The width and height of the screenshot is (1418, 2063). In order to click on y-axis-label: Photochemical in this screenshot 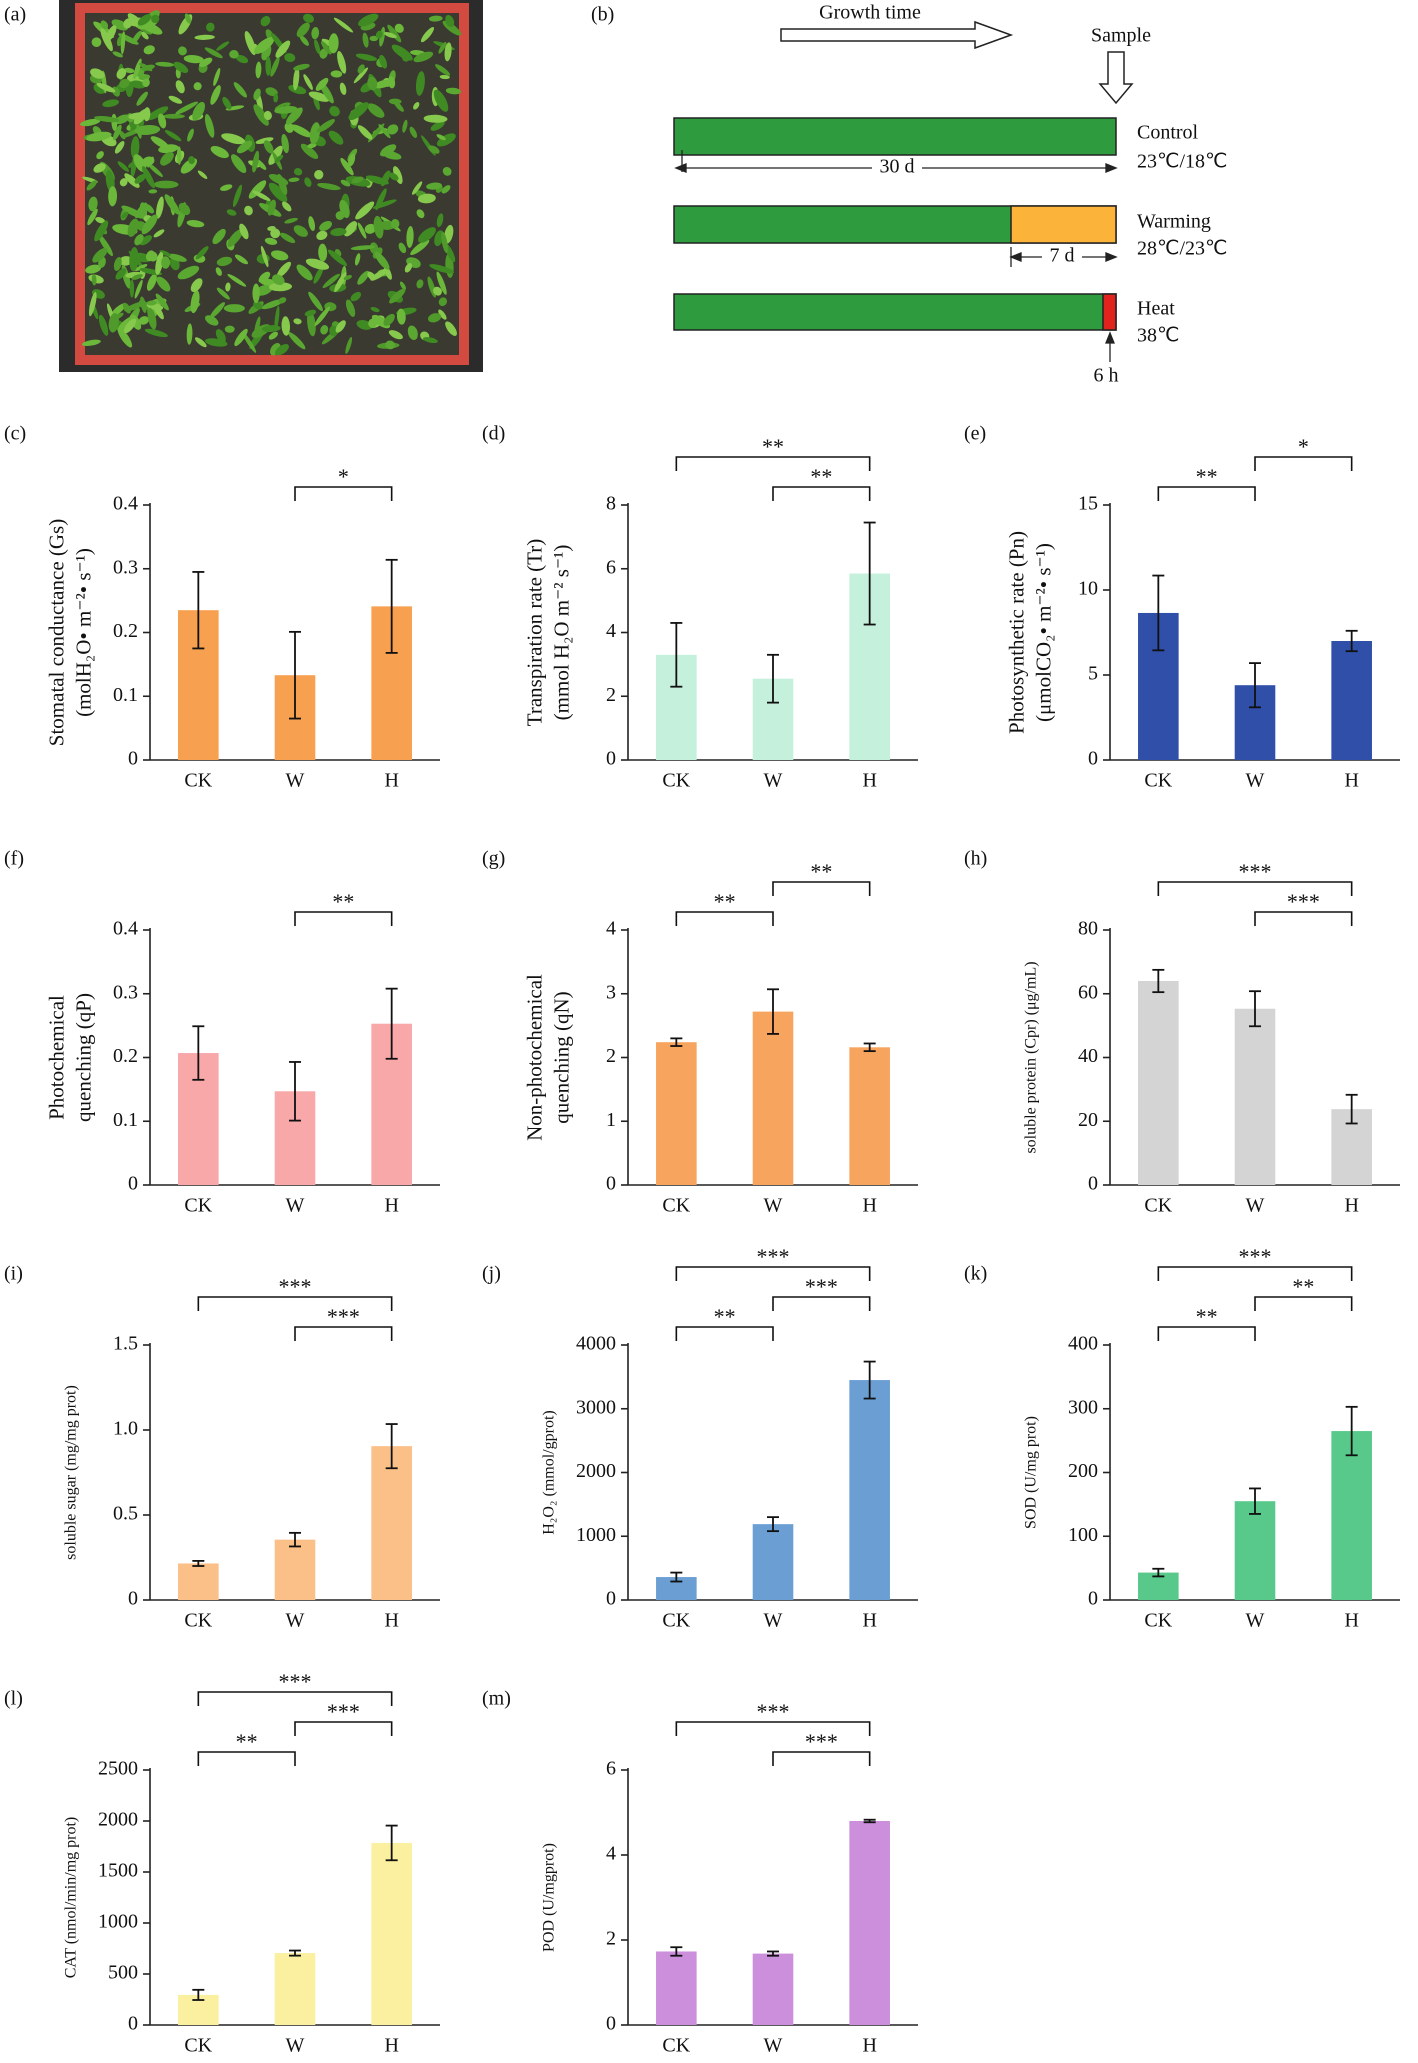, I will do `click(56, 1057)`.